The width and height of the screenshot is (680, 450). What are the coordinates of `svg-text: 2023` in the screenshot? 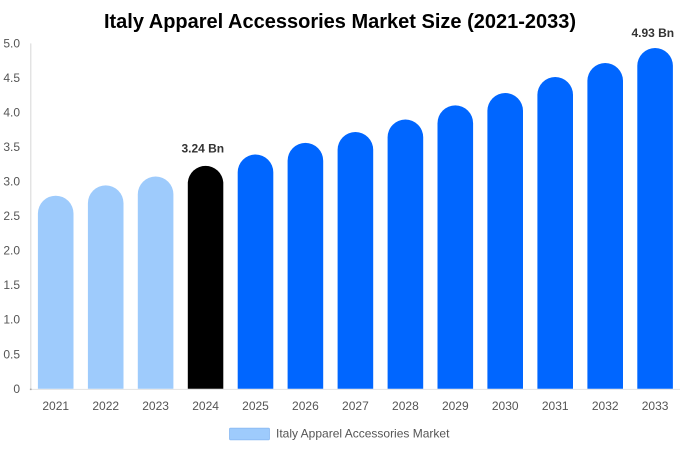 It's located at (155, 406).